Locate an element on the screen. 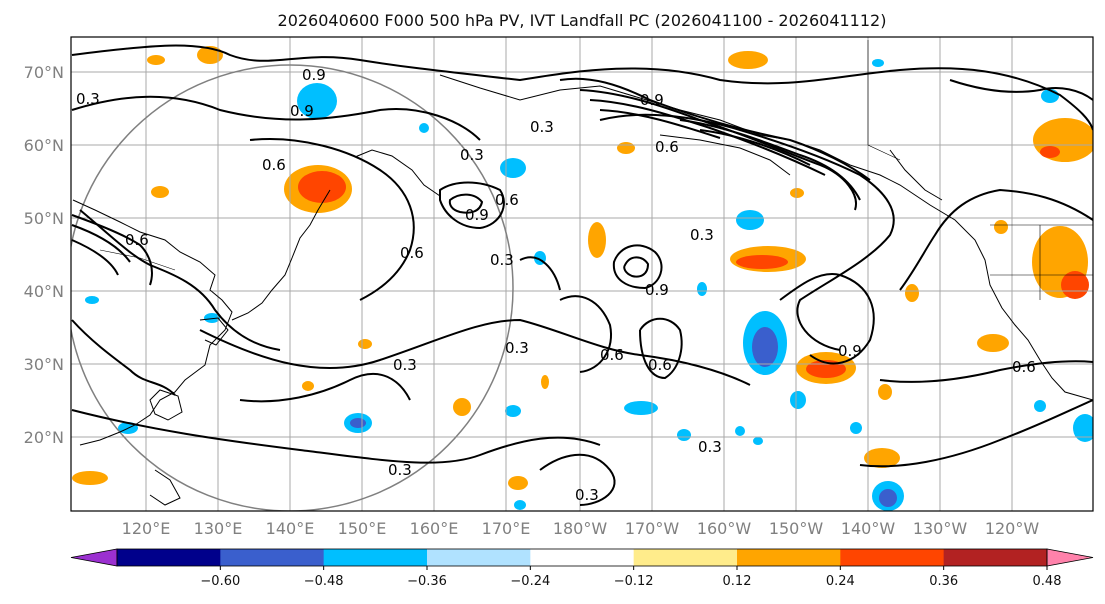 The width and height of the screenshot is (1105, 604). lon-label: 140°E is located at coordinates (290, 528).